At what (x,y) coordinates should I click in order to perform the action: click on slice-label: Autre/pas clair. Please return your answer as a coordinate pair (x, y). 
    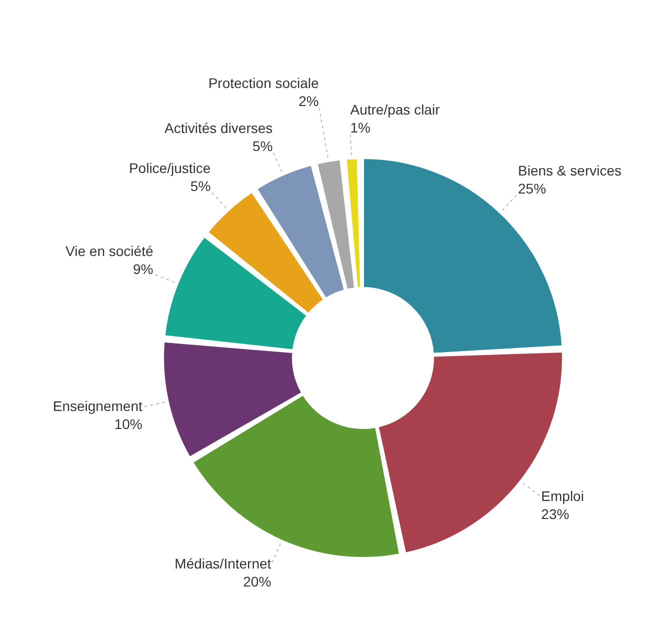
    Looking at the image, I should click on (395, 109).